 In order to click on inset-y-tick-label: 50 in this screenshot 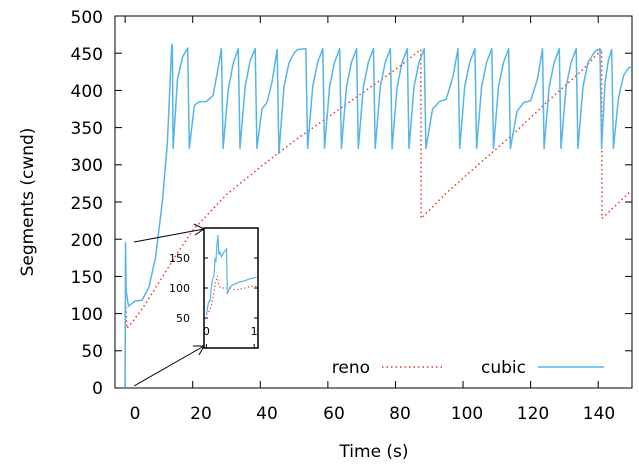, I will do `click(183, 318)`.